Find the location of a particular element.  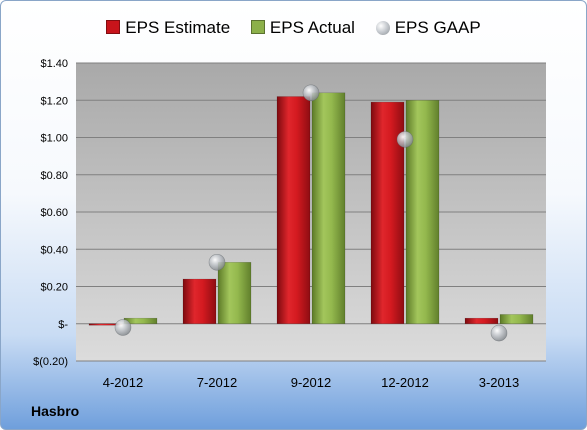

legend-marker-eps-gaap is located at coordinates (382, 27).